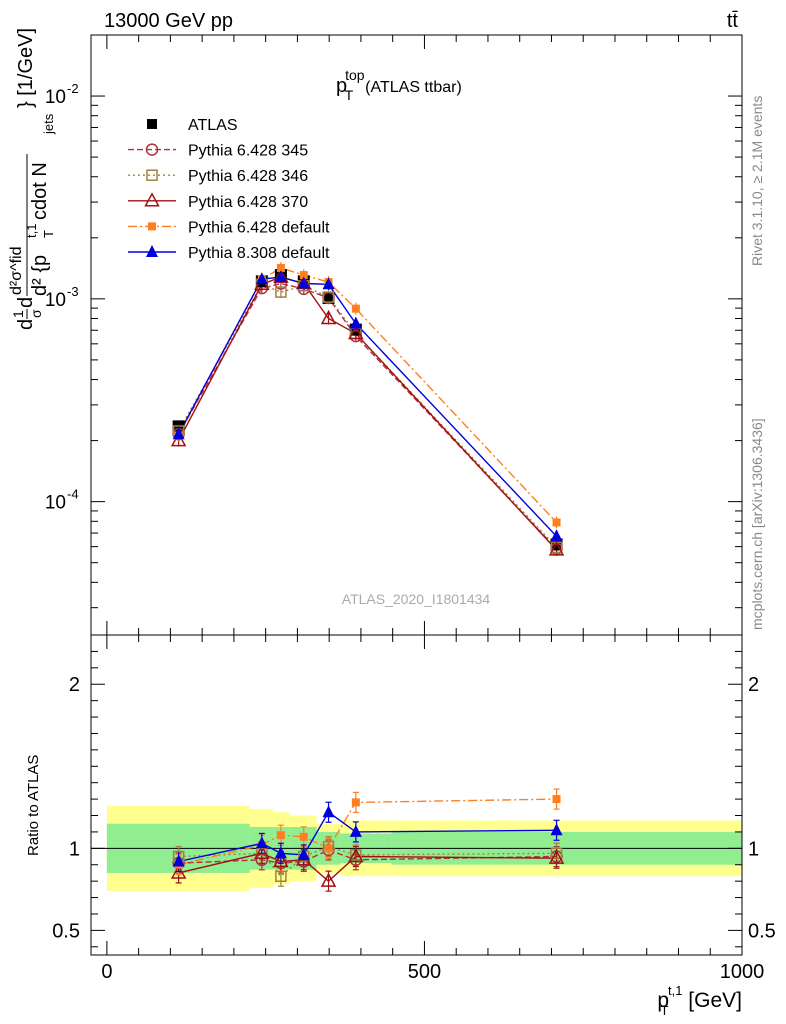  I want to click on xtick-label: 1000, so click(742, 972).